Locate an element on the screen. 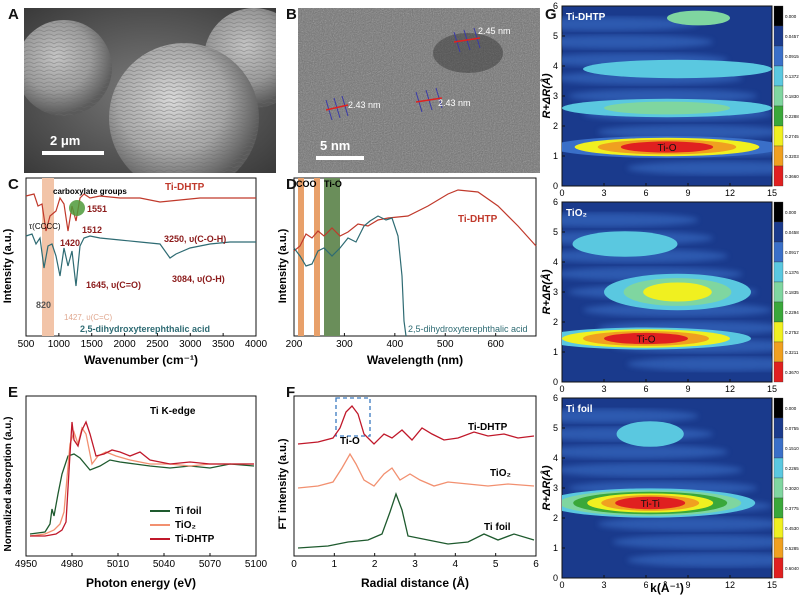  panel-label-f: F is located at coordinates (291, 392).